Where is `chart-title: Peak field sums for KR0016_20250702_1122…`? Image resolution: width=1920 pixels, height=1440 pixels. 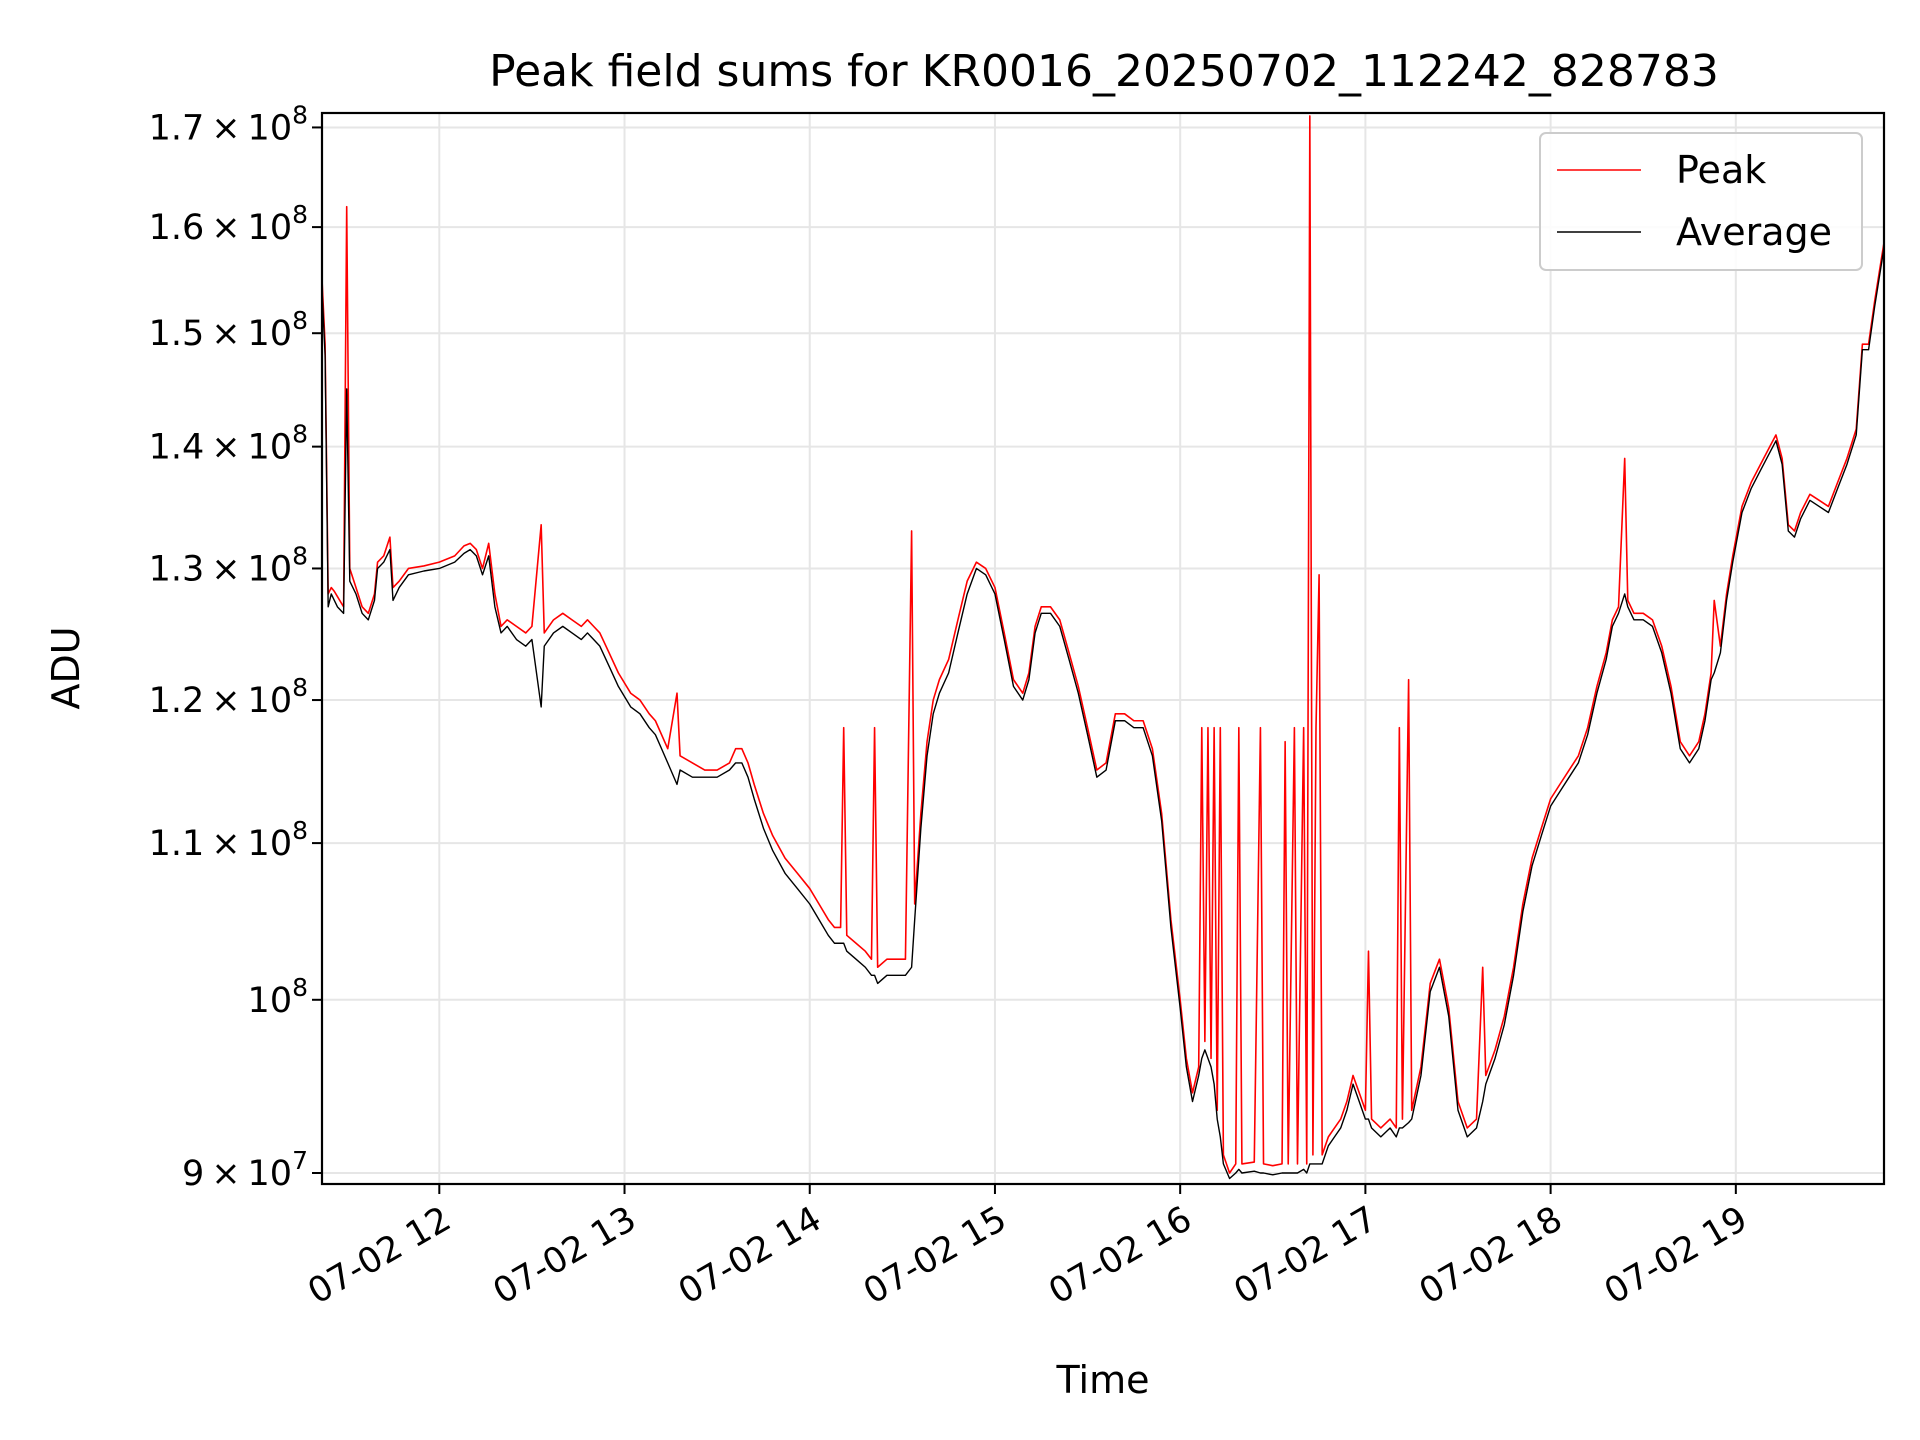
chart-title: Peak field sums for KR0016_20250702_1122… is located at coordinates (1104, 71).